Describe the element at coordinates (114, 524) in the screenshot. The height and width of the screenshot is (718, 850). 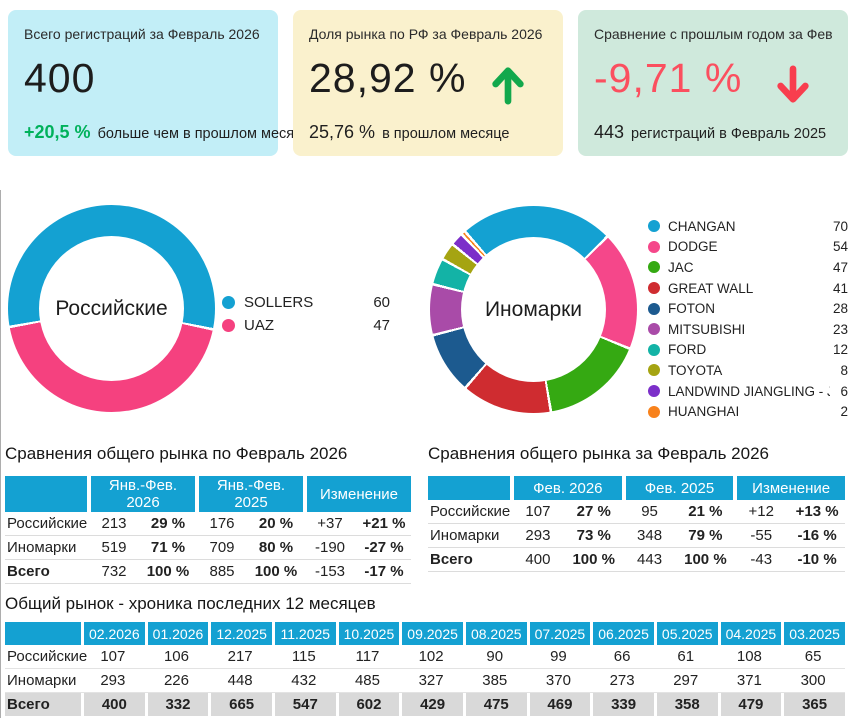
I see `table-cell: 213` at that location.